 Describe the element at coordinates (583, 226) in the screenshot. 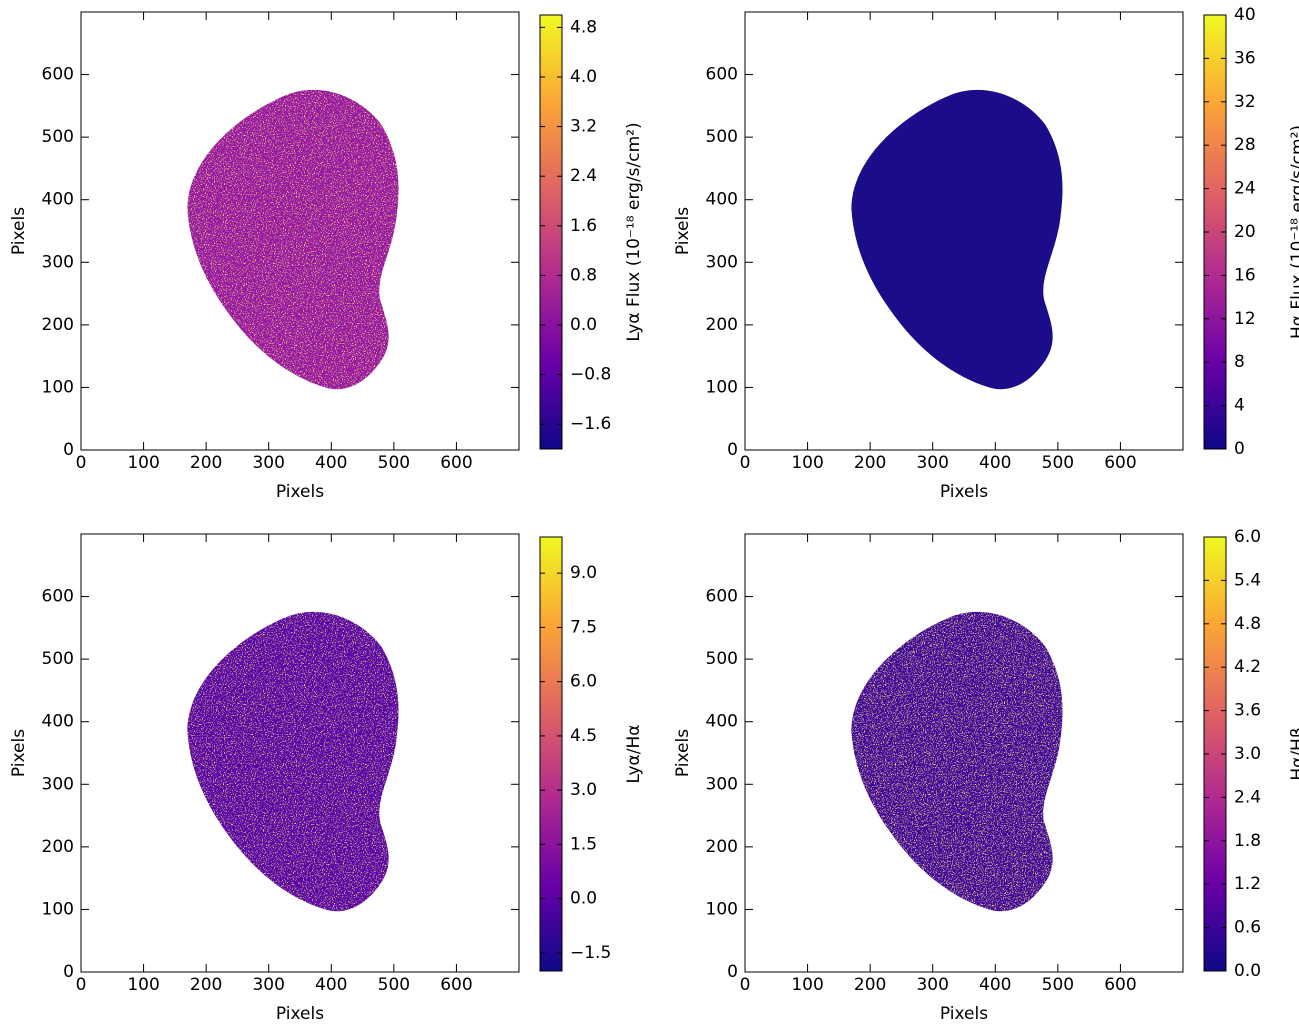

I see `colorbar-tick-label: 1.6` at that location.